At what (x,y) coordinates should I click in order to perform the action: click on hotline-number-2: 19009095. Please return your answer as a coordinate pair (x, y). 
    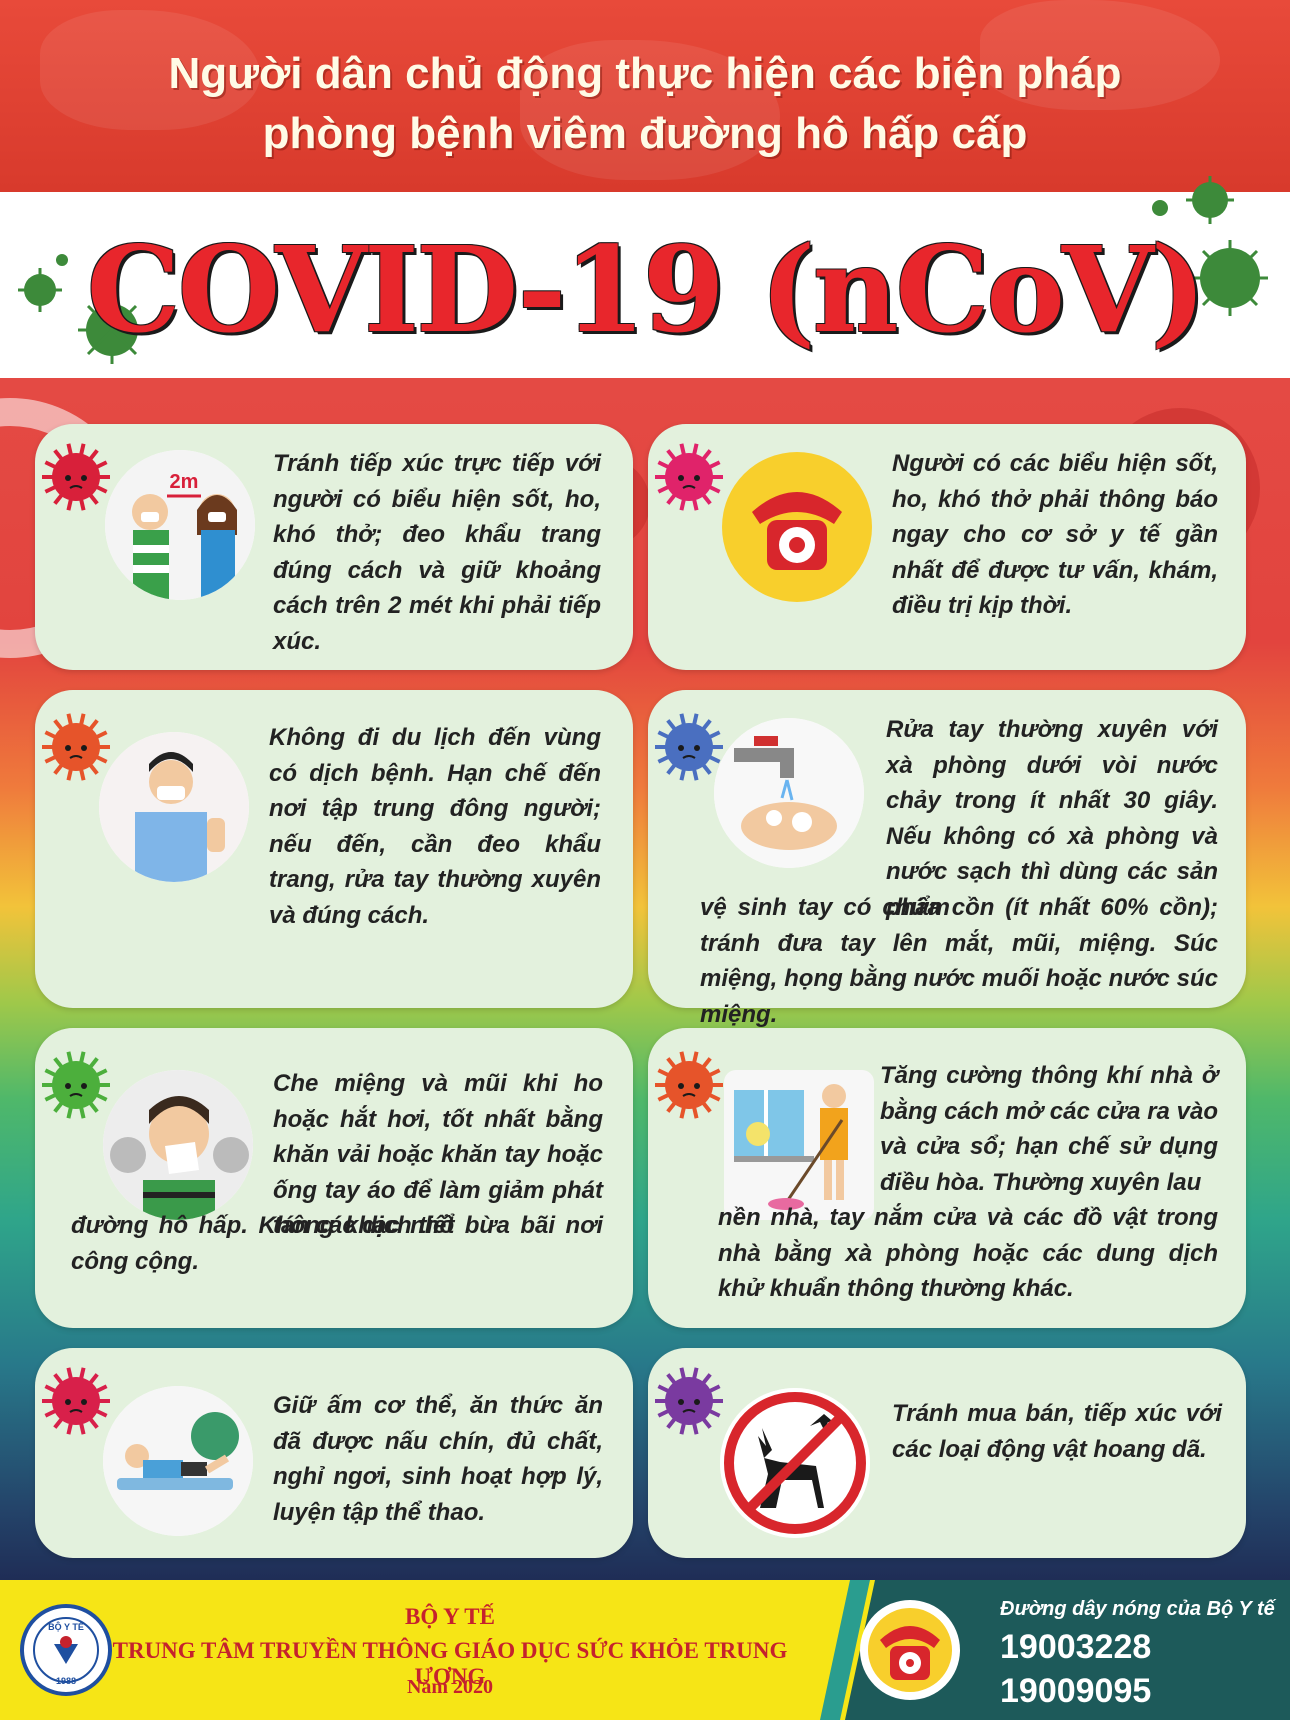
    Looking at the image, I should click on (1076, 1691).